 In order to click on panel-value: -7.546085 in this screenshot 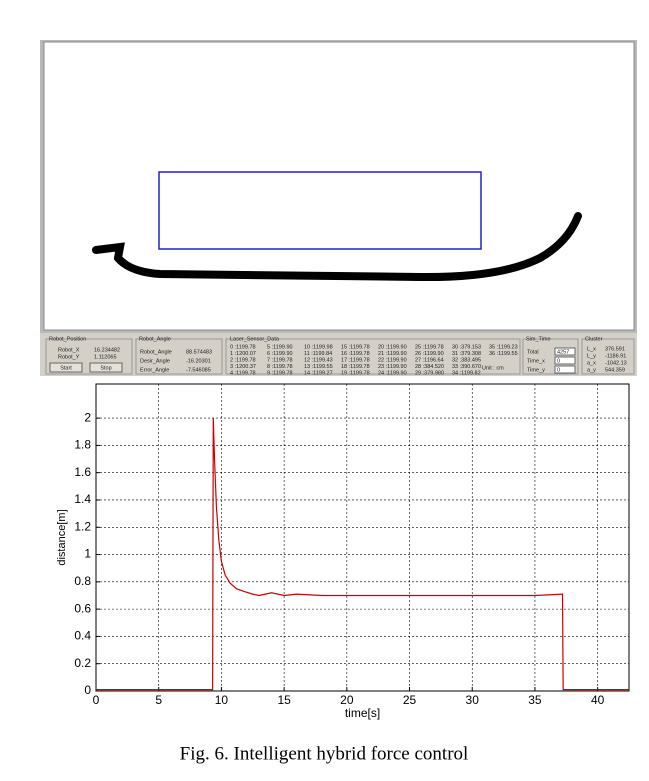, I will do `click(198, 370)`.